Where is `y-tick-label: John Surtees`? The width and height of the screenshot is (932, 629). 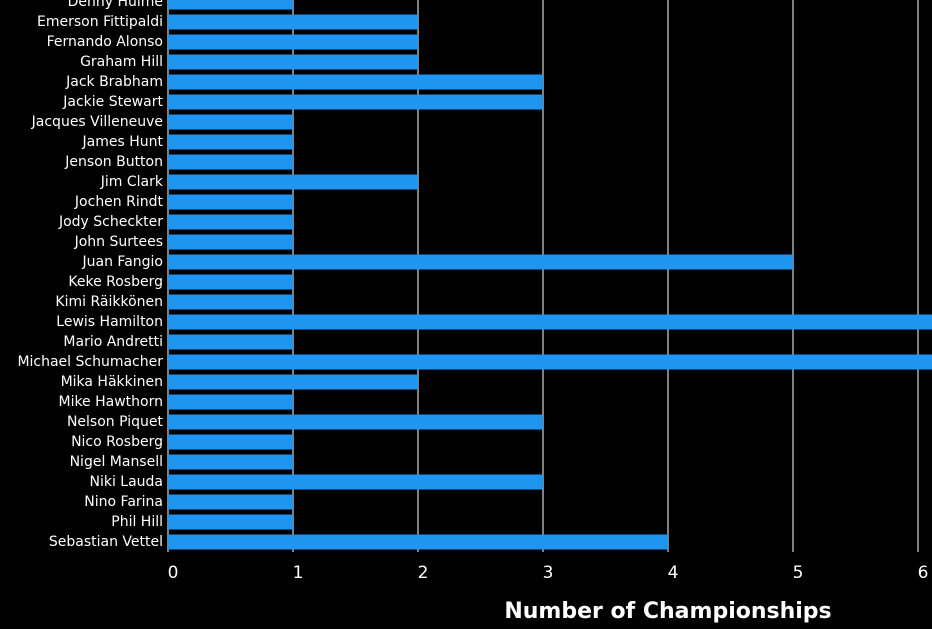 y-tick-label: John Surtees is located at coordinates (118, 242).